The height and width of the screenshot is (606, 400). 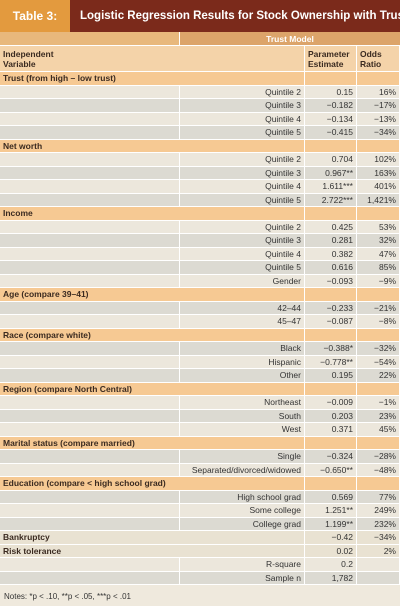 I want to click on section-title: Marital status (compare married), so click(x=152, y=443).